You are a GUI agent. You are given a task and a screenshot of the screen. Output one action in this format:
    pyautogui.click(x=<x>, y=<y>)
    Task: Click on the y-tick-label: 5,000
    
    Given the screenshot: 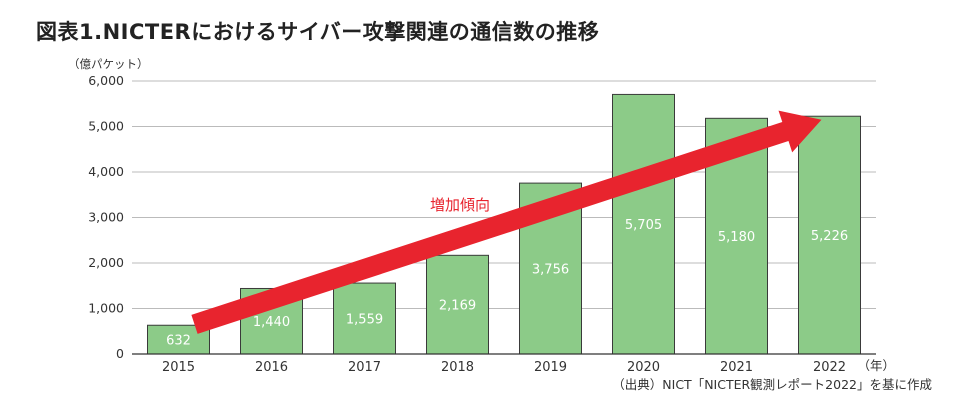 What is the action you would take?
    pyautogui.click(x=106, y=126)
    